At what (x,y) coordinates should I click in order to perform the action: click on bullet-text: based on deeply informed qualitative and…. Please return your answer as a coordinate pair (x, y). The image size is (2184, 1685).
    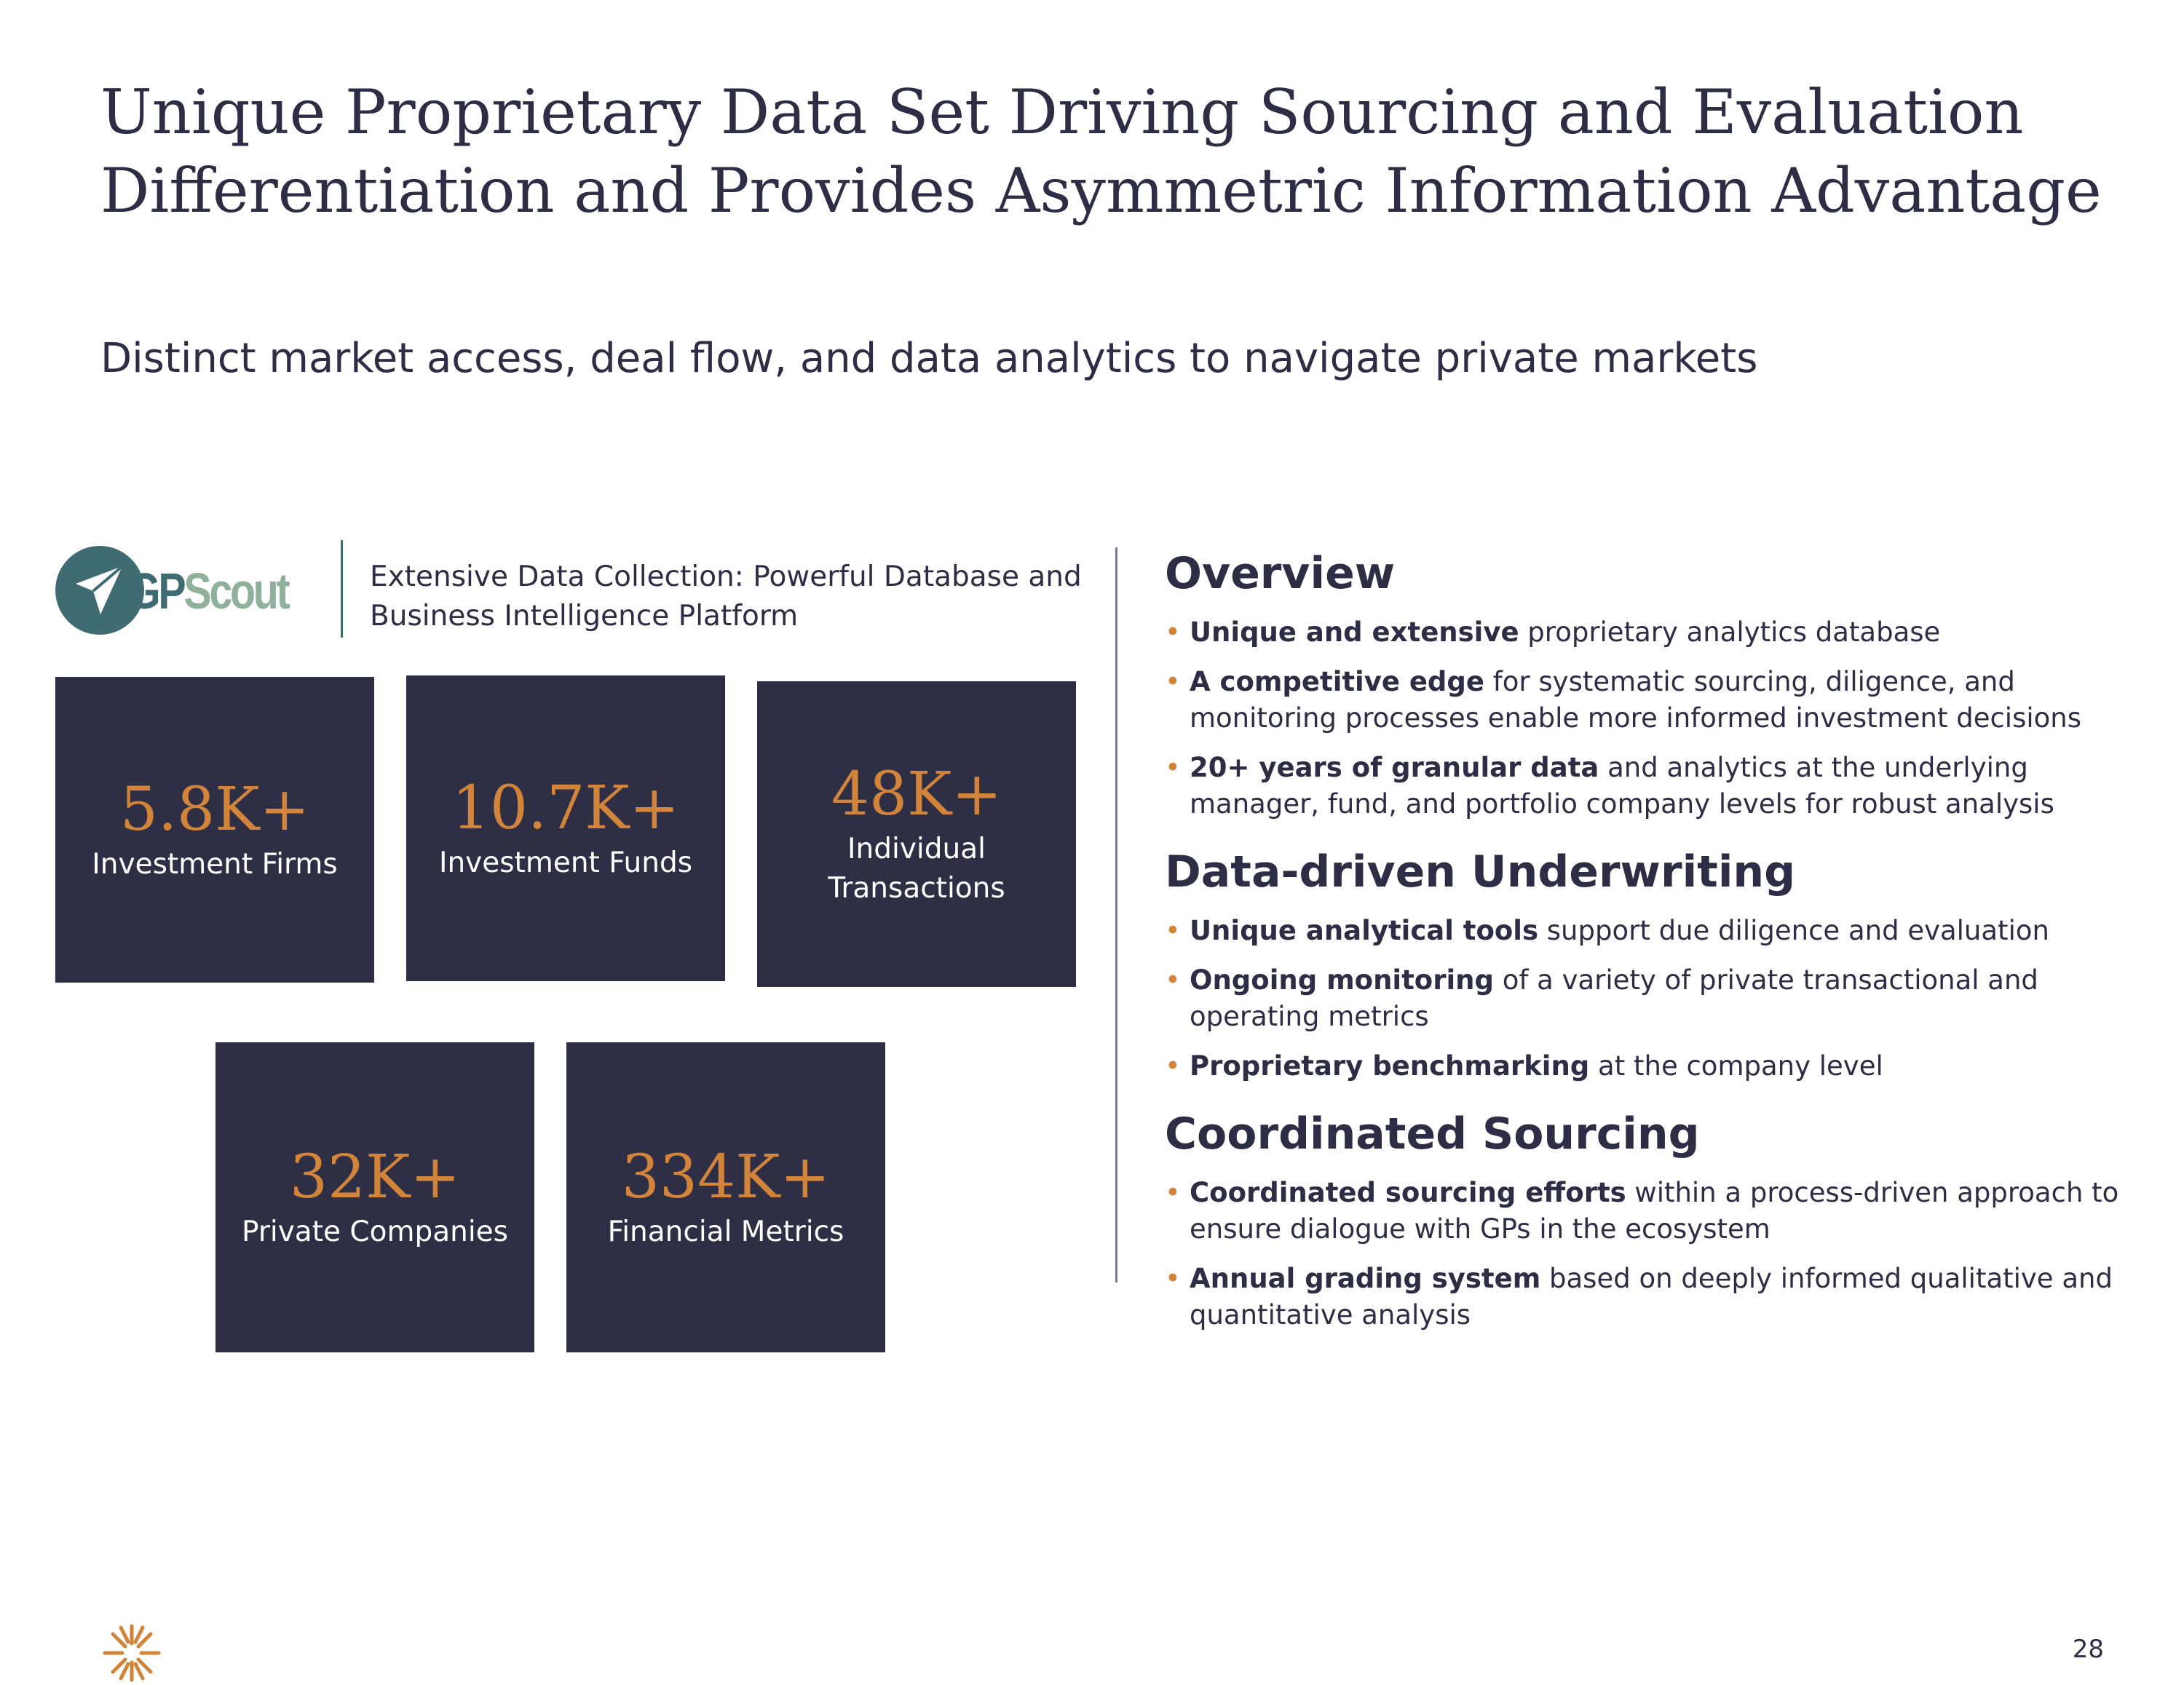
    Looking at the image, I should click on (1651, 1297).